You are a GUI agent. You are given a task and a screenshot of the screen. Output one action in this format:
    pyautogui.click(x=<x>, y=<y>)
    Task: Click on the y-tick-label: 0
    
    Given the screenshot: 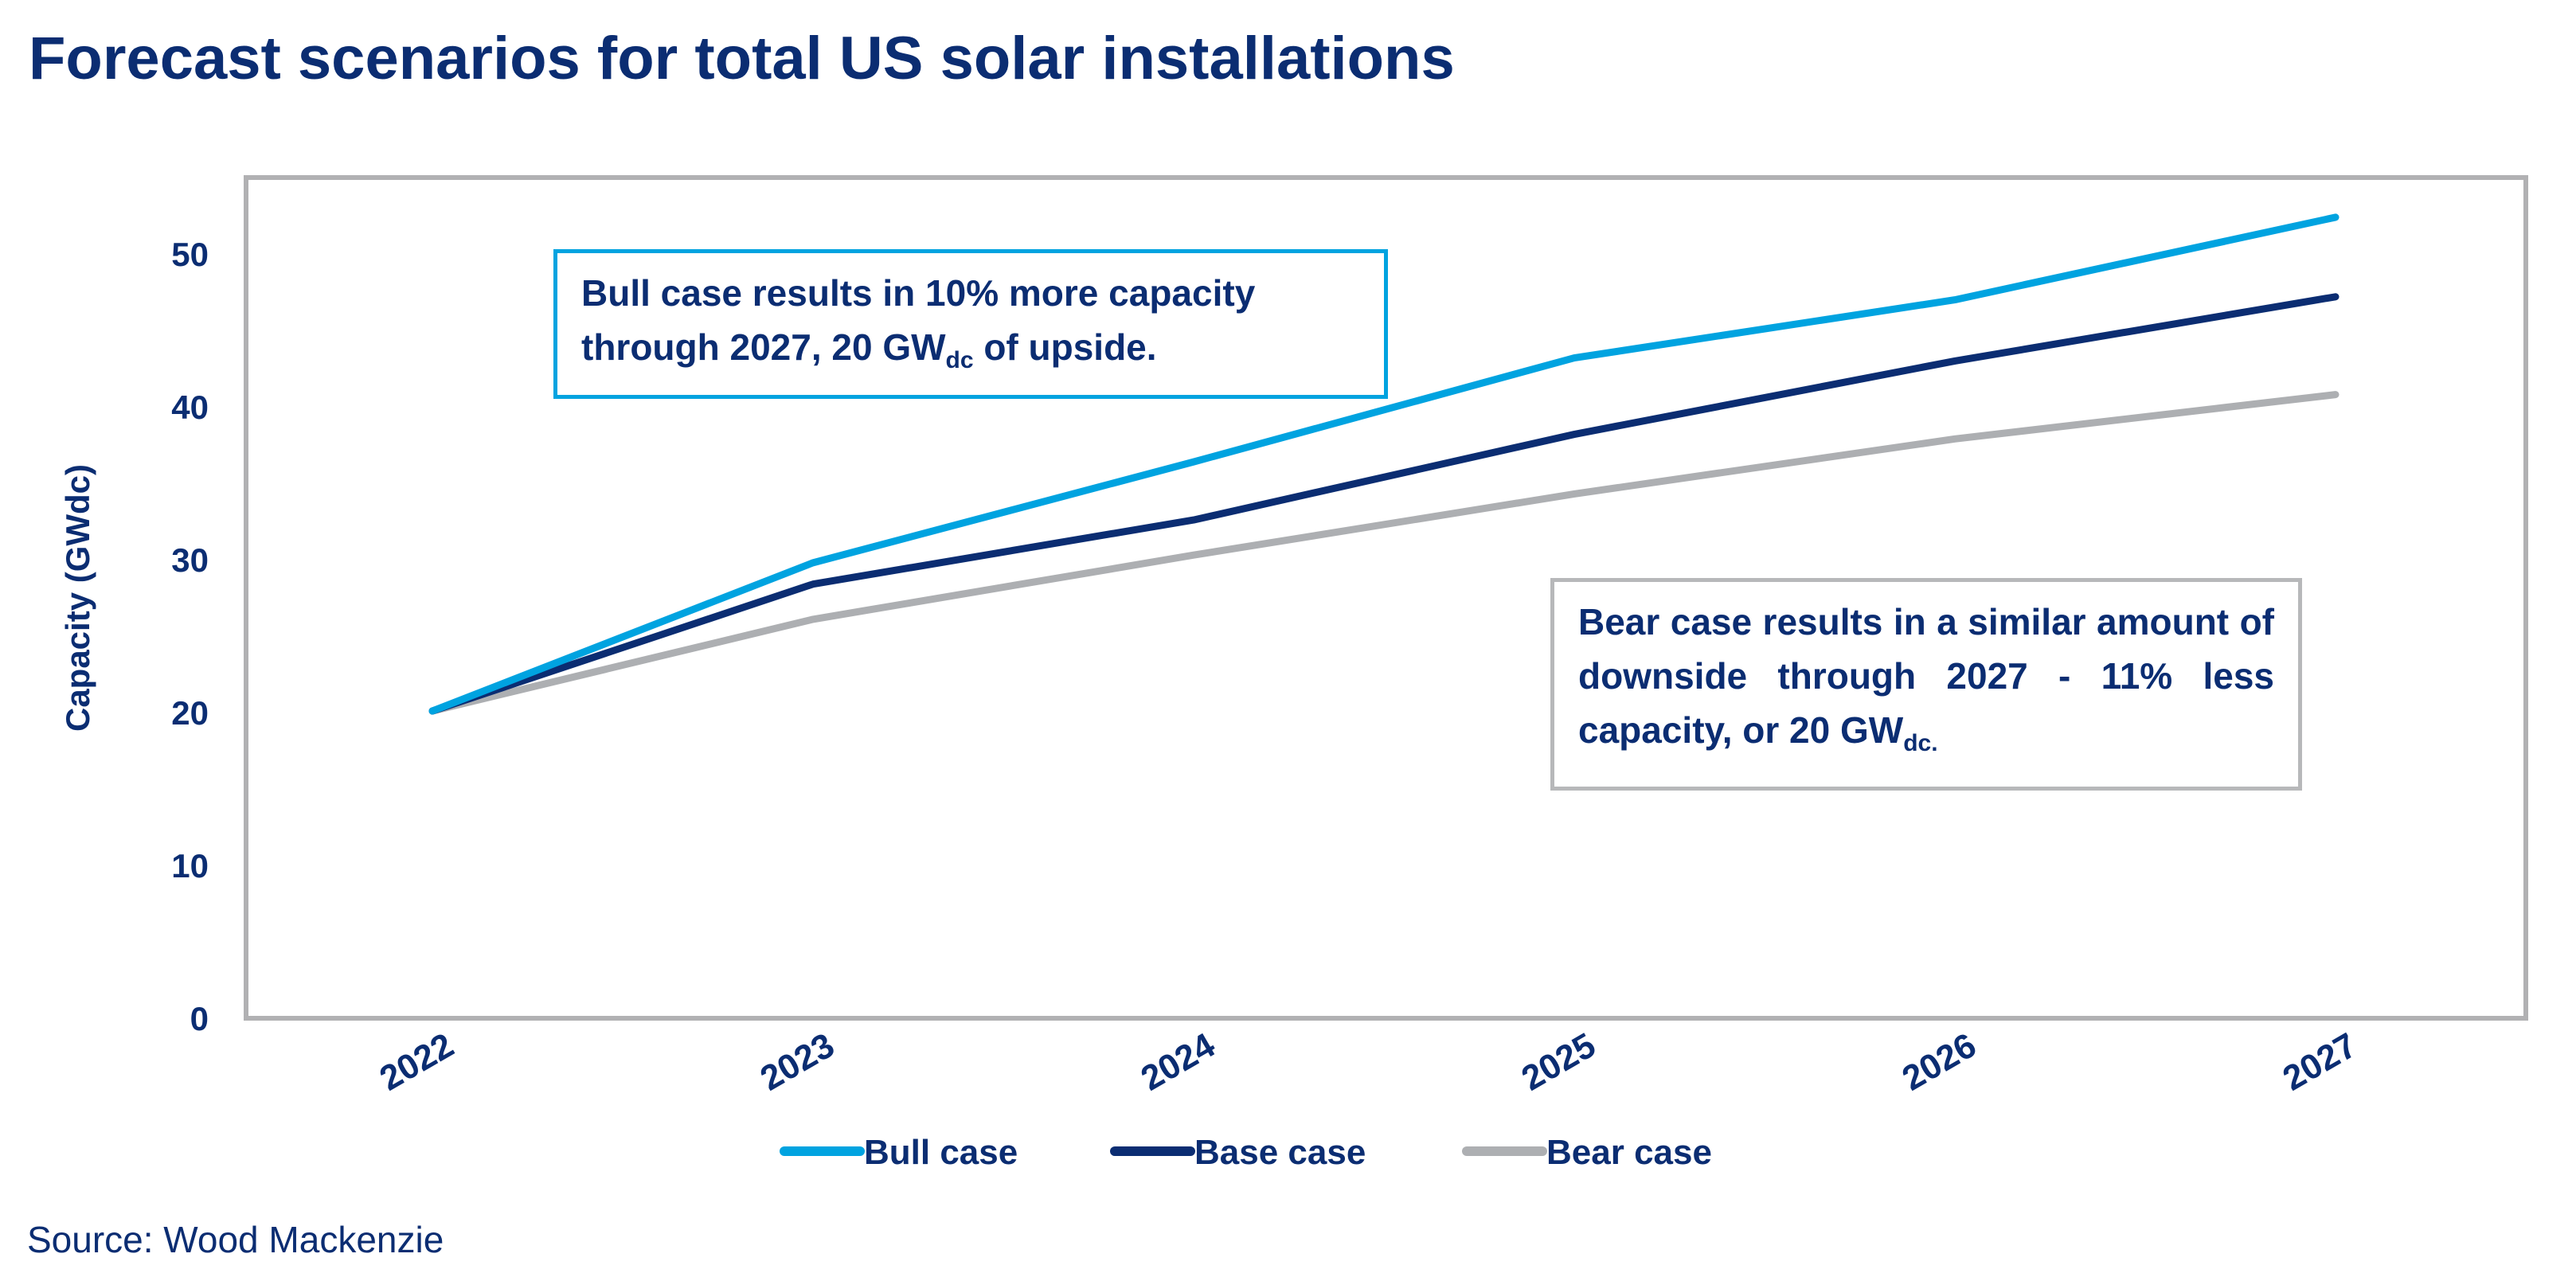 What is the action you would take?
    pyautogui.click(x=199, y=1018)
    